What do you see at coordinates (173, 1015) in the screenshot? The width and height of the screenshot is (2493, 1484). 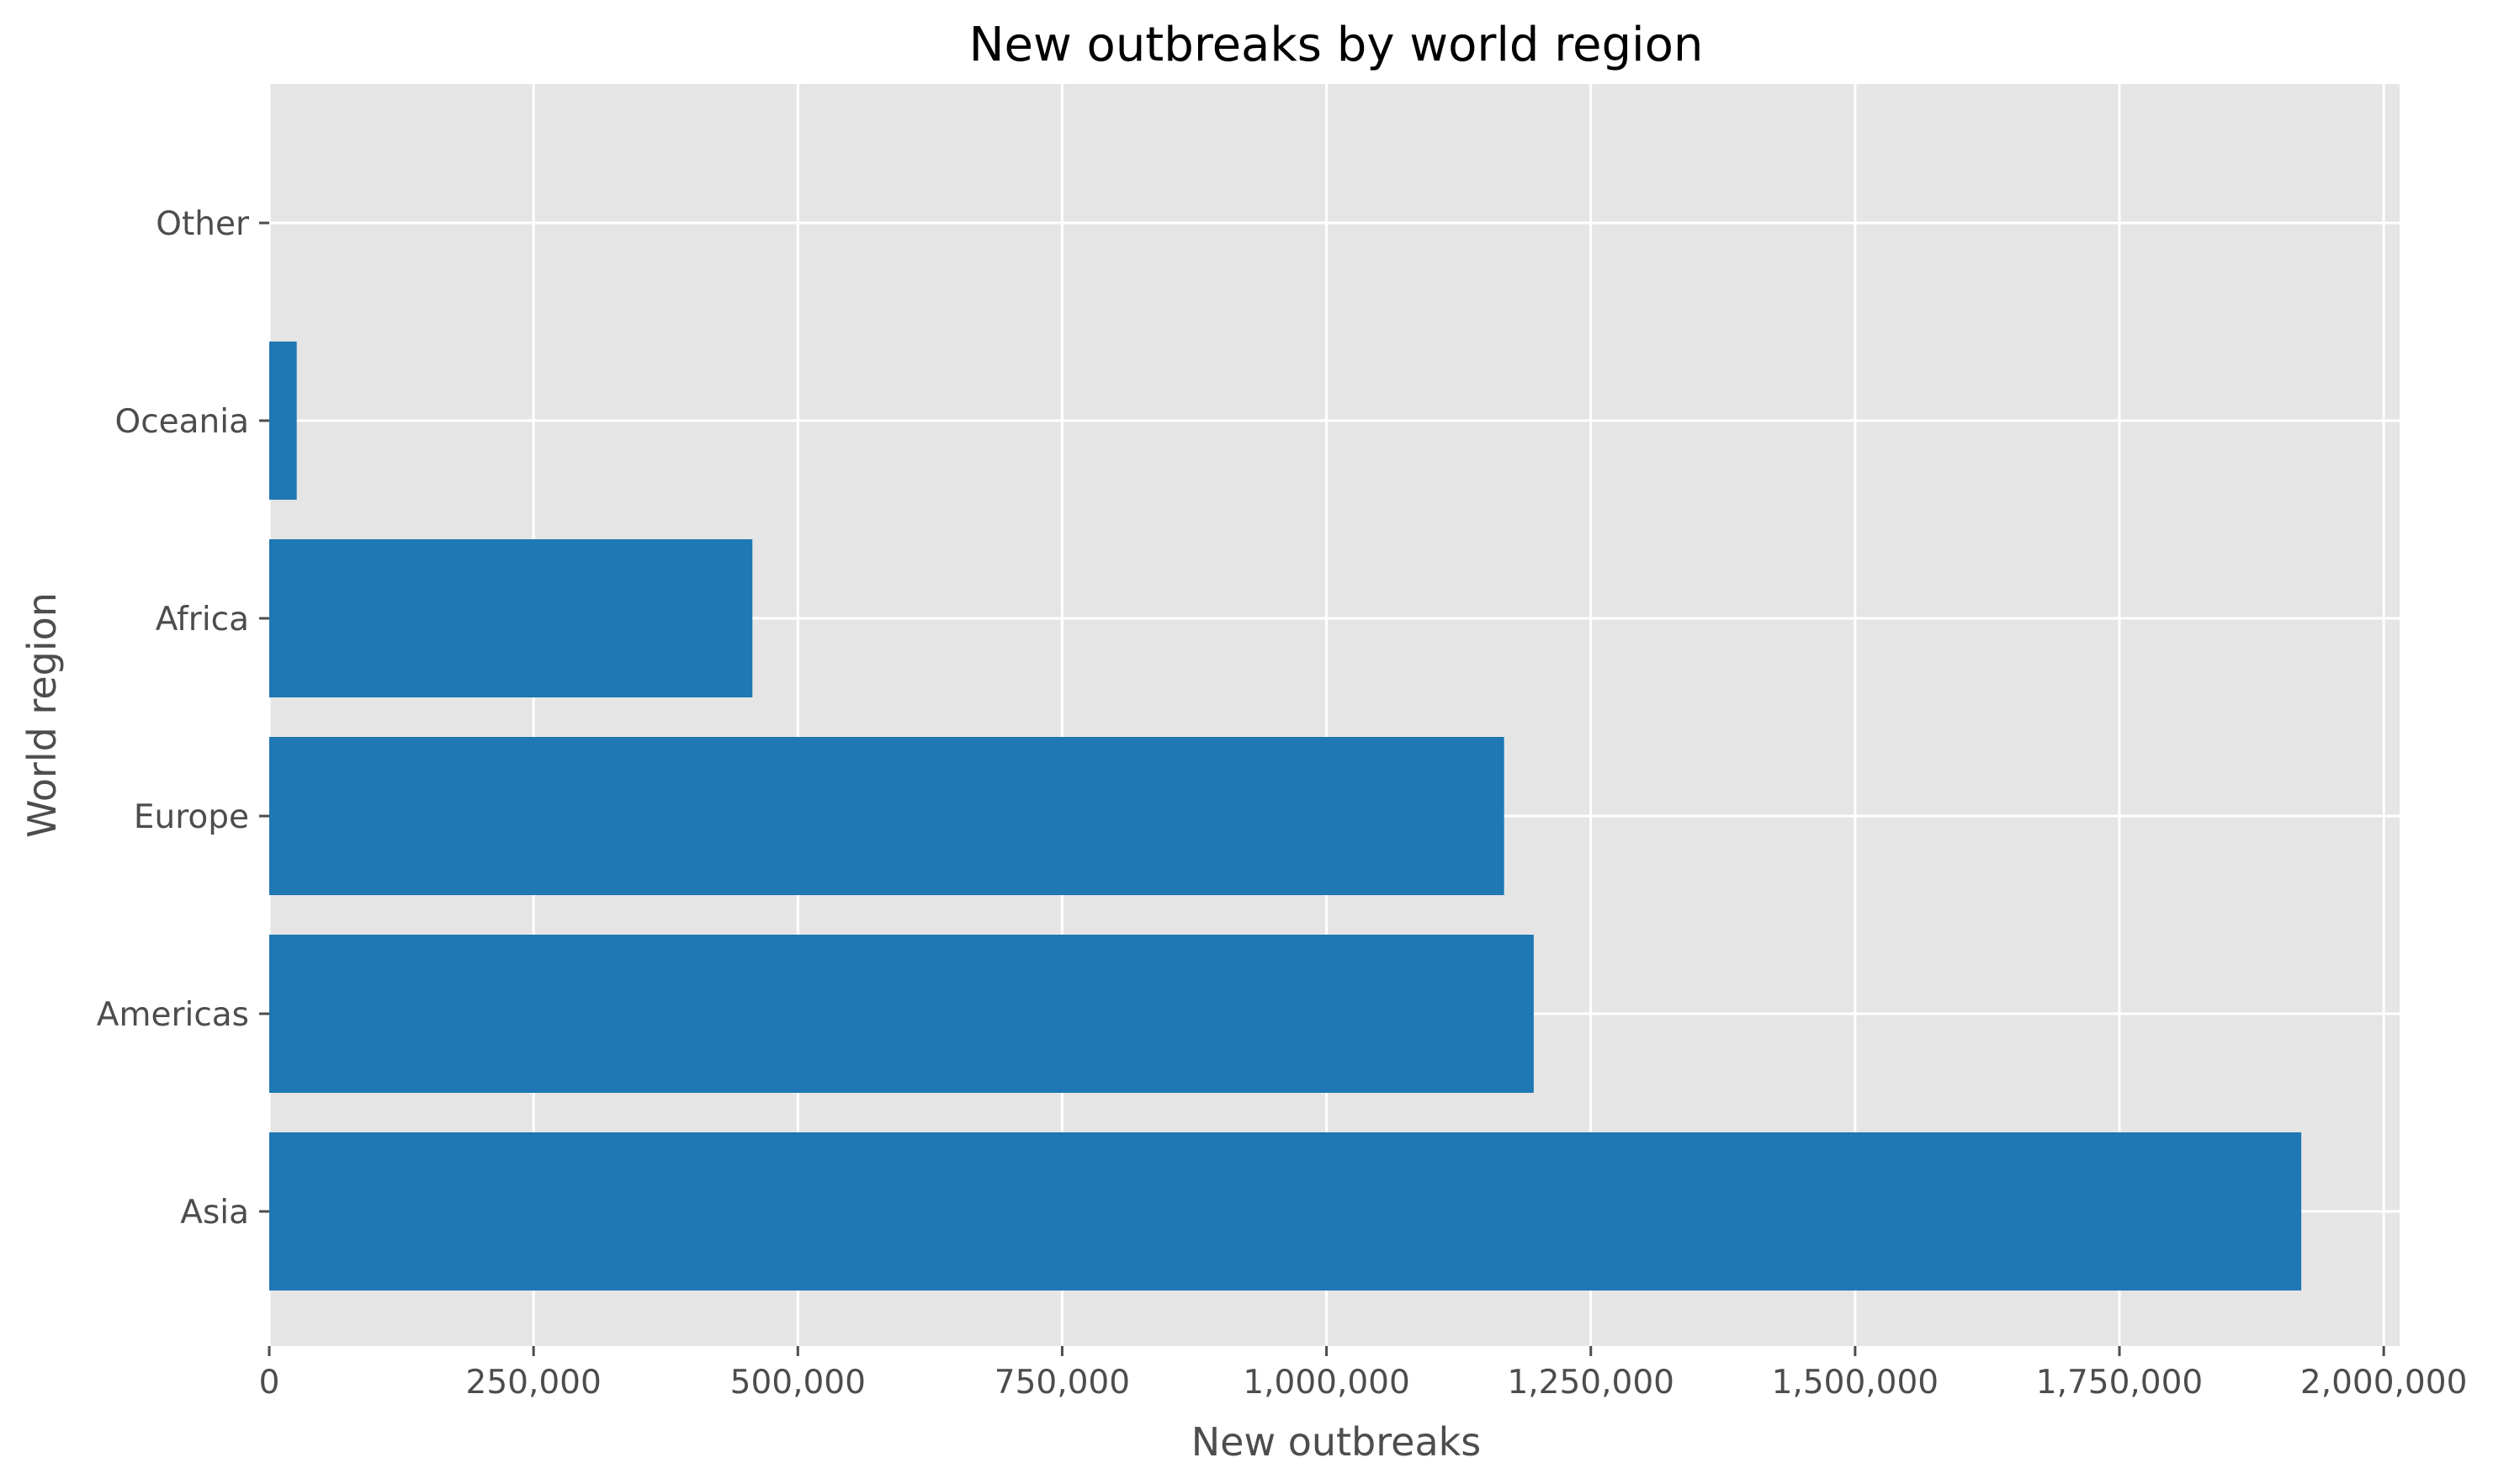 I see `y-tick-label: Americas` at bounding box center [173, 1015].